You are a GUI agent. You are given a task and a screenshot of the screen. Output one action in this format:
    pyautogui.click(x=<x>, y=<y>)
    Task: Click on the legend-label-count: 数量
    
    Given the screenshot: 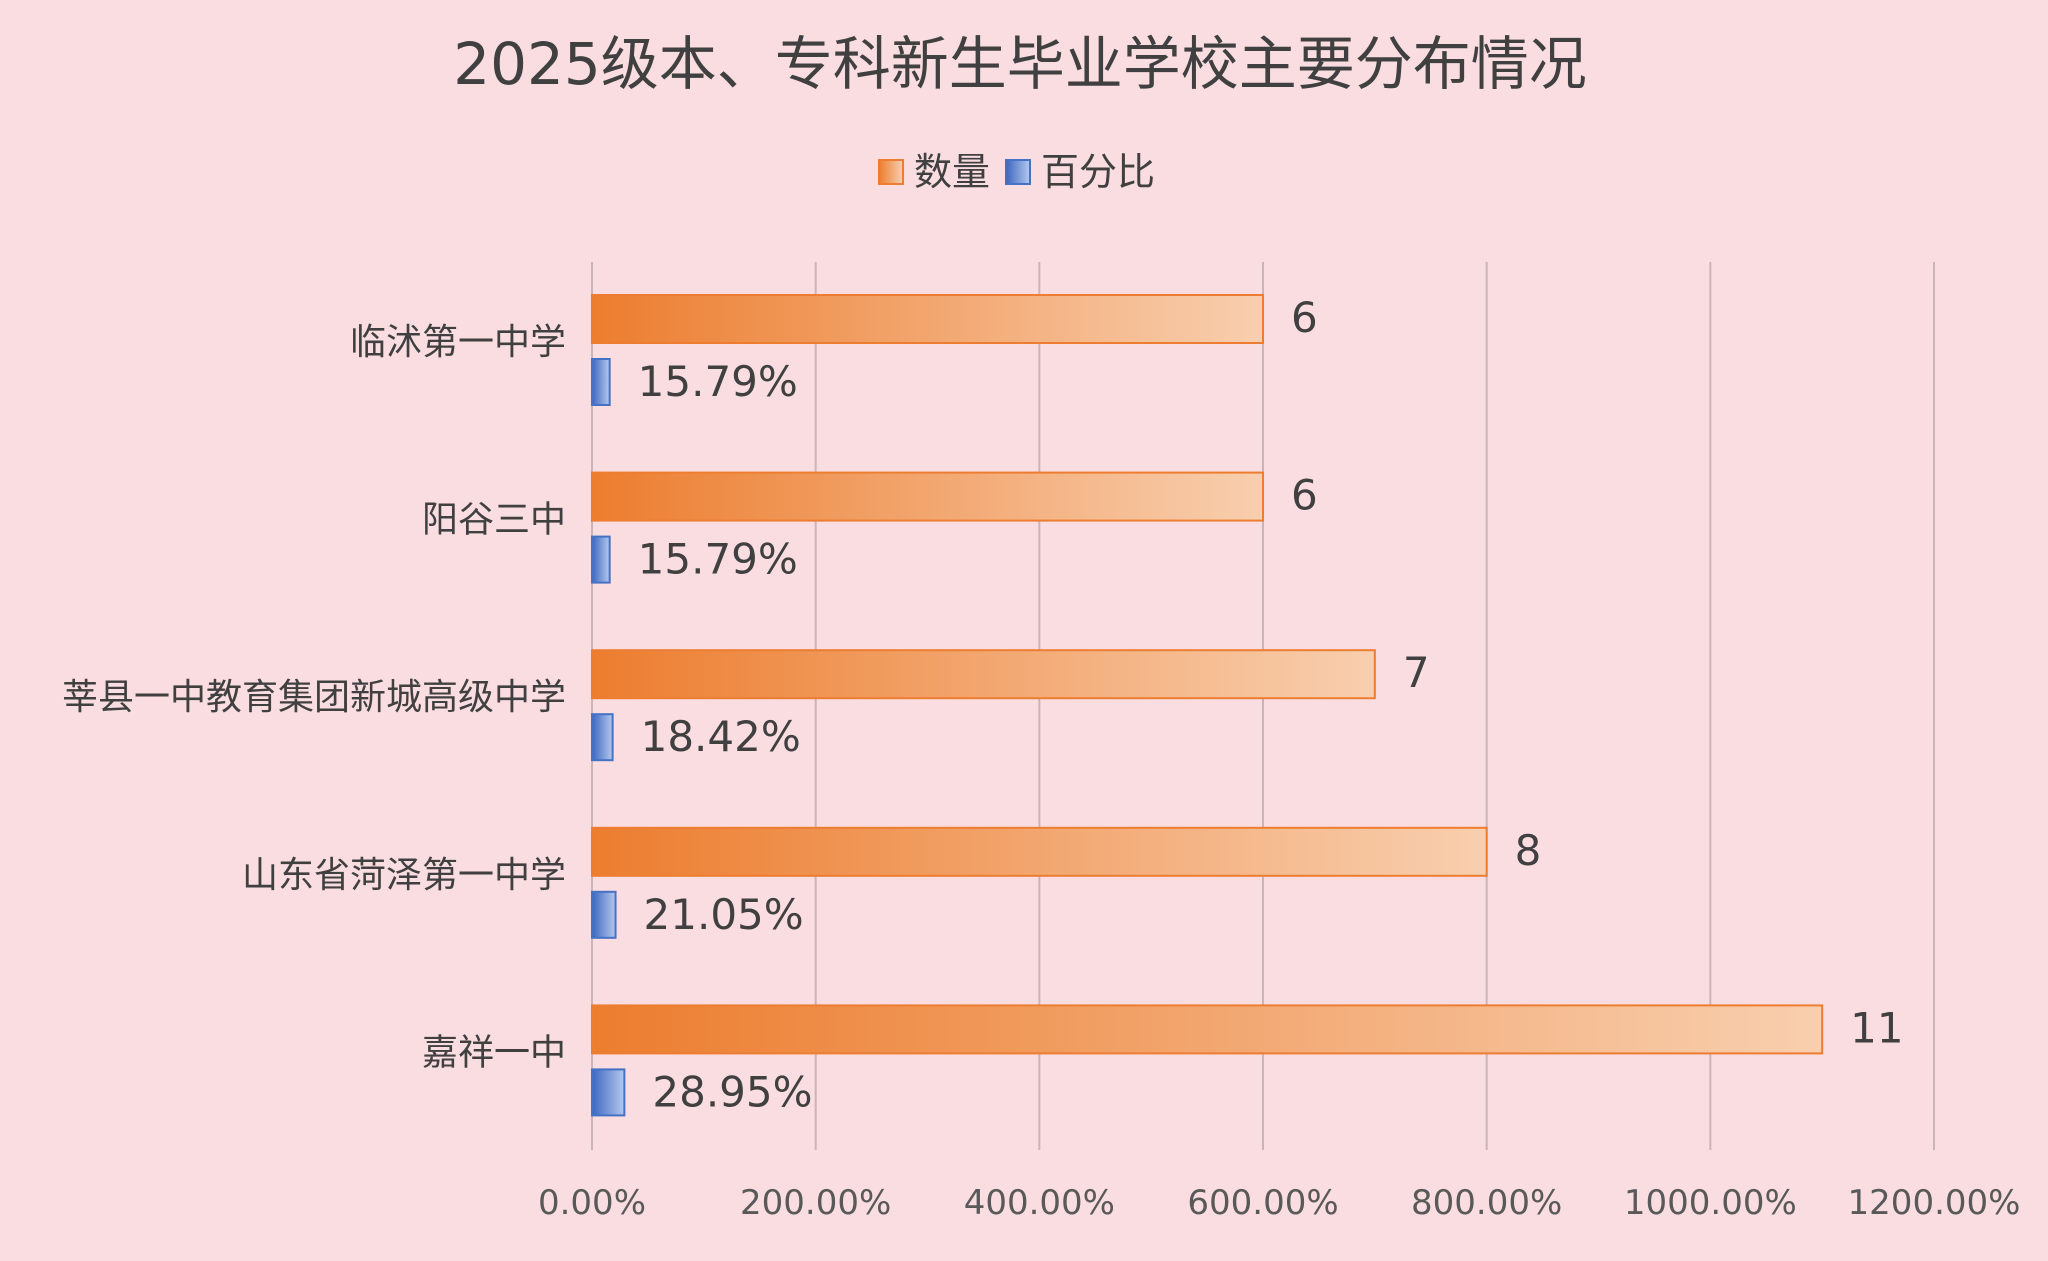 What is the action you would take?
    pyautogui.click(x=952, y=172)
    